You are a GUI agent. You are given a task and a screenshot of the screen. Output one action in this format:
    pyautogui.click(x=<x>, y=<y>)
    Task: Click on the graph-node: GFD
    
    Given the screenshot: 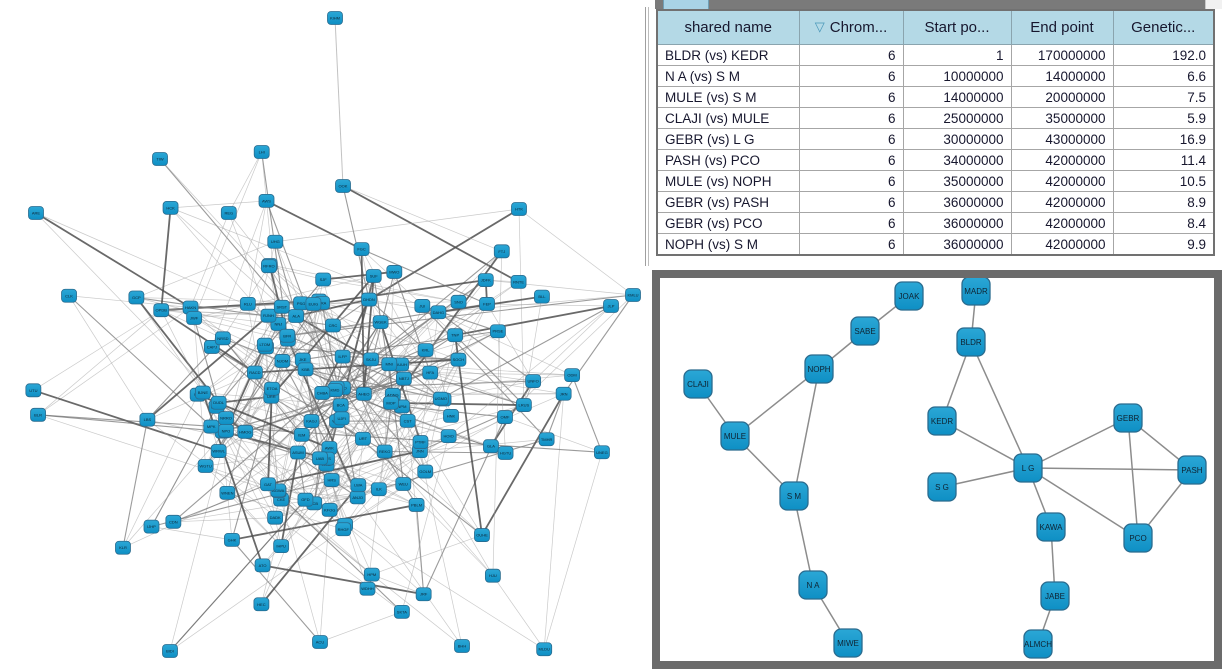 What is the action you would take?
    pyautogui.click(x=305, y=499)
    